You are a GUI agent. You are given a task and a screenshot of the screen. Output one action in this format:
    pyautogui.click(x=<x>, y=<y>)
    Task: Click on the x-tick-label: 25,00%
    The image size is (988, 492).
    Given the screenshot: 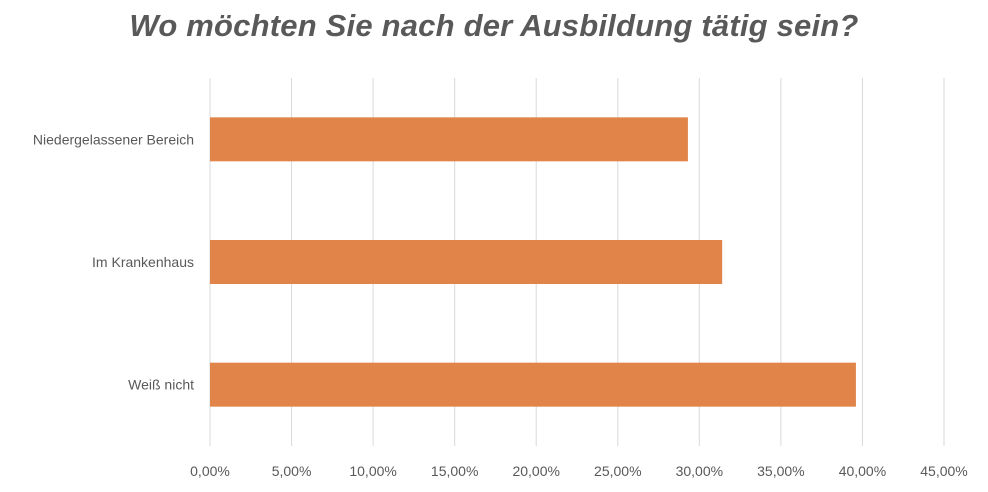 What is the action you would take?
    pyautogui.click(x=617, y=471)
    